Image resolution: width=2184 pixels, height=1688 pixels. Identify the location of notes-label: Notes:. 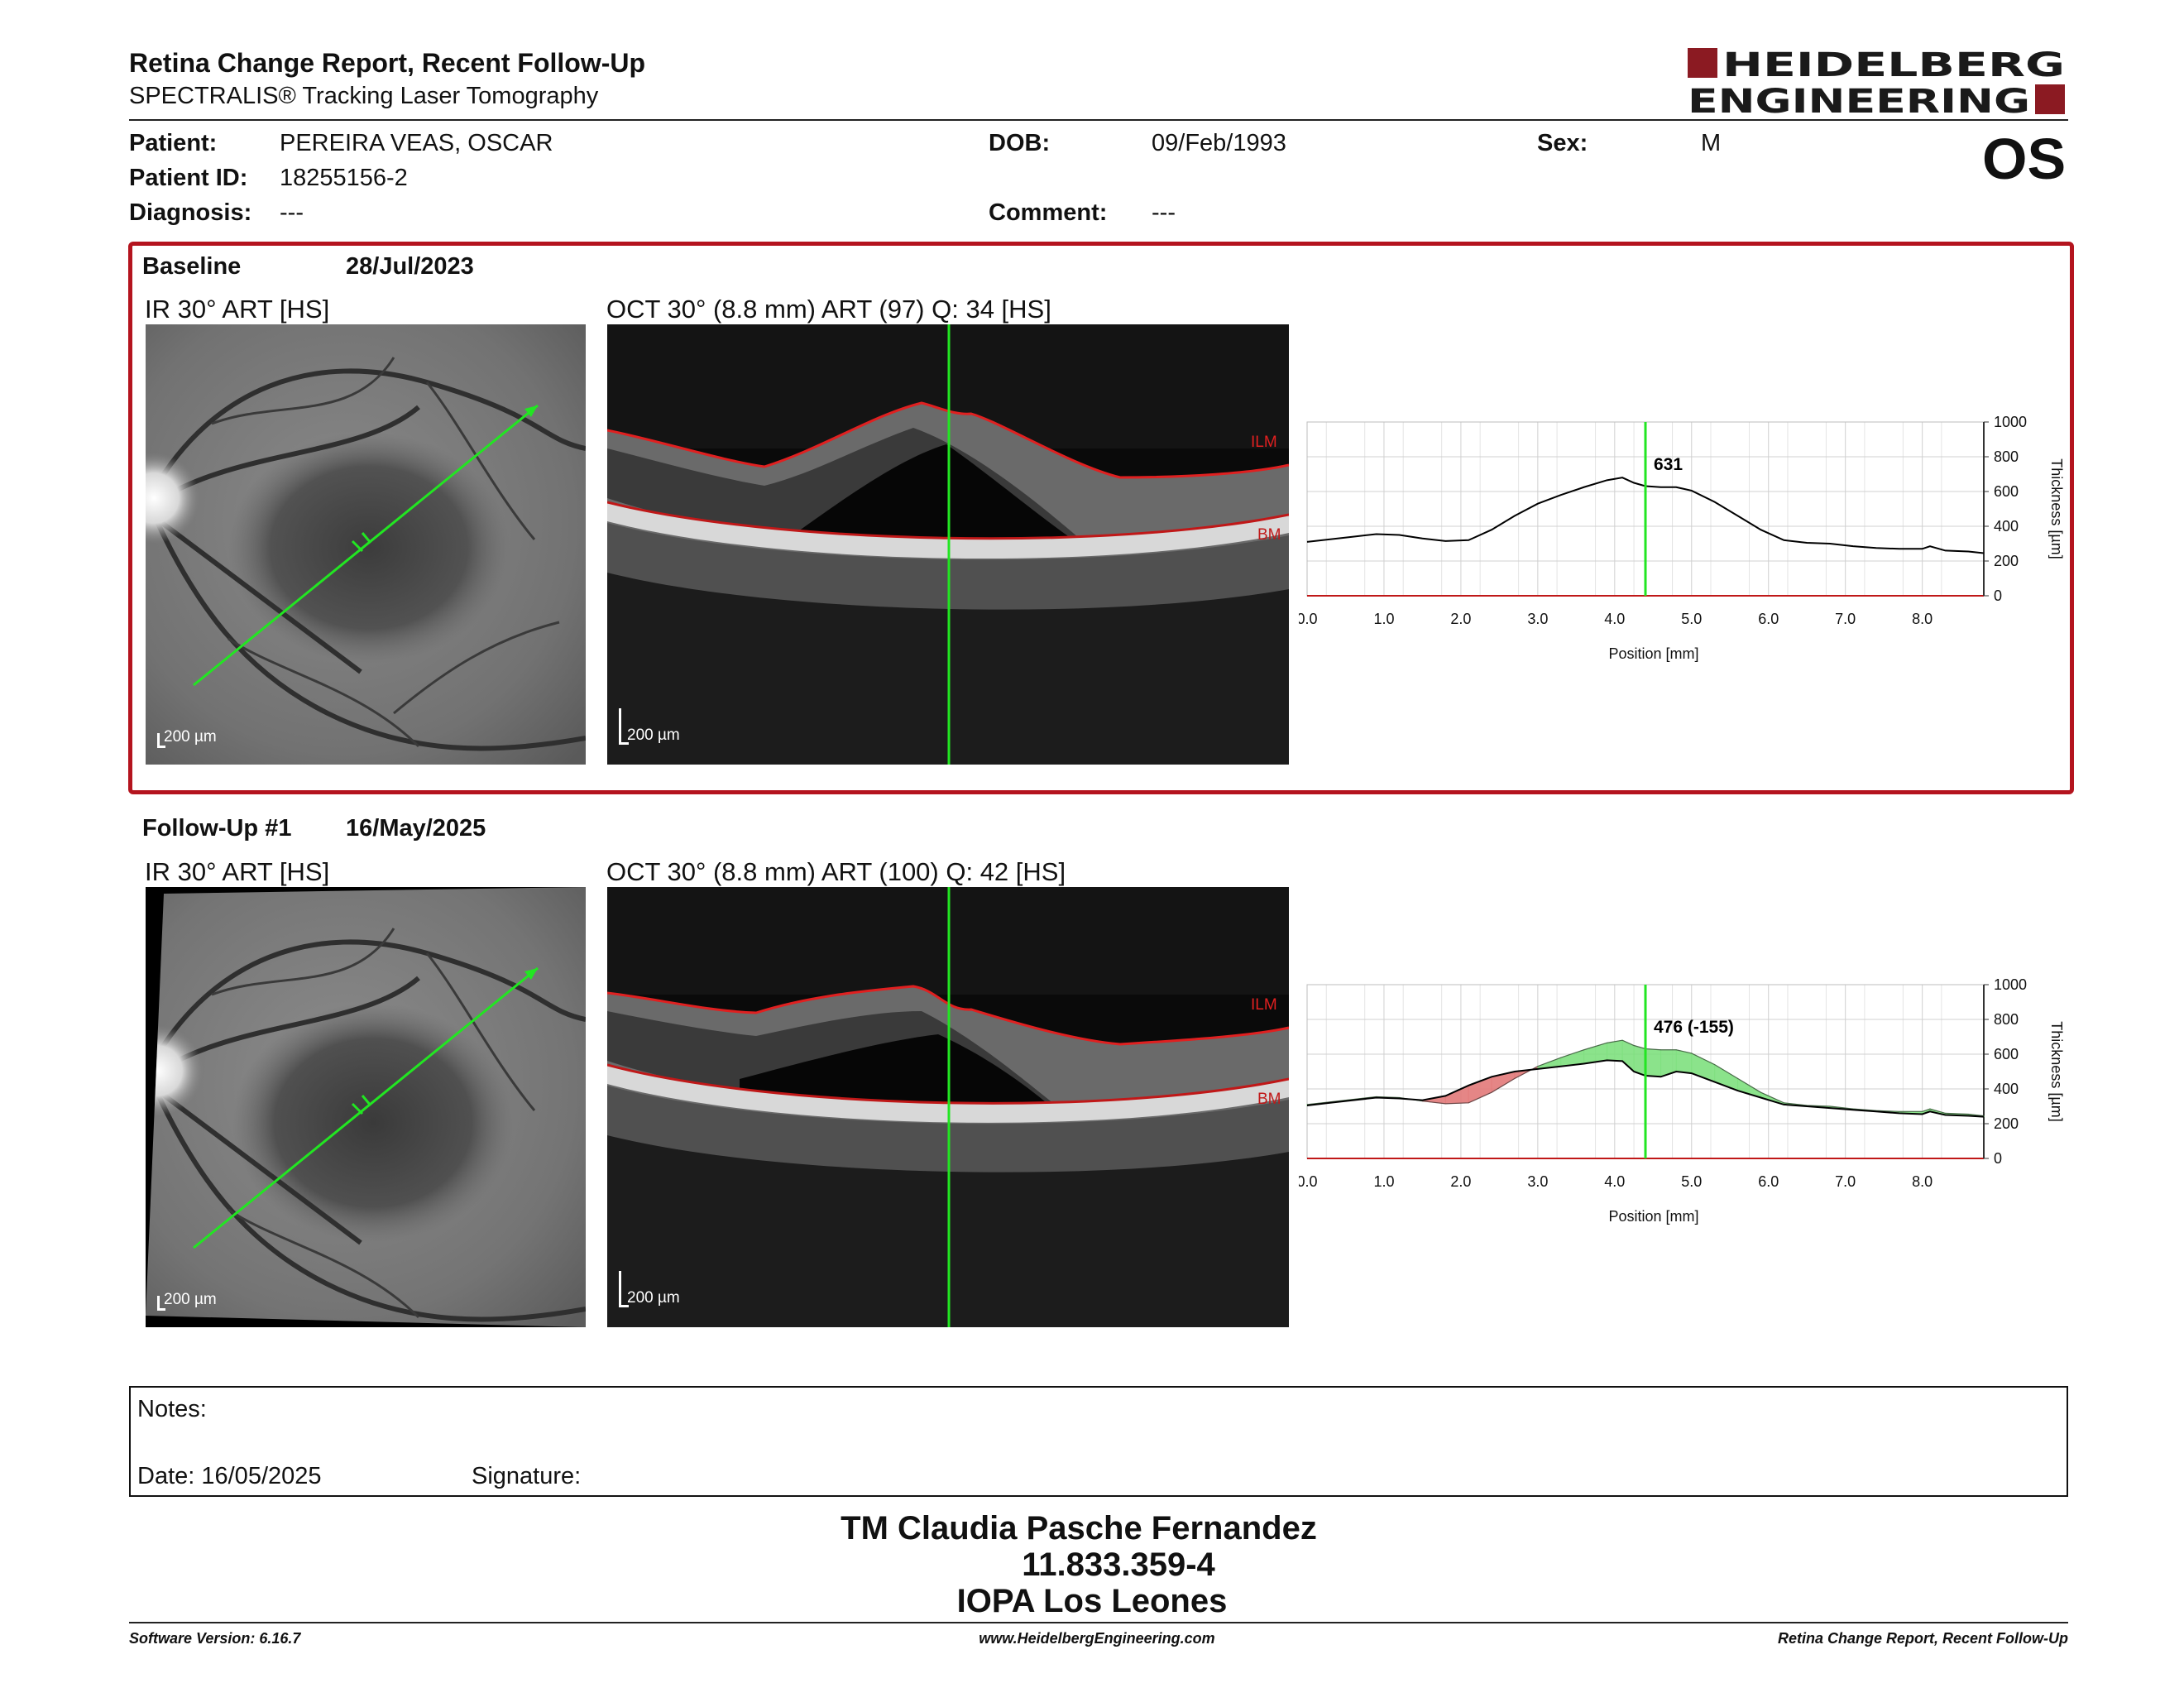
(172, 1409).